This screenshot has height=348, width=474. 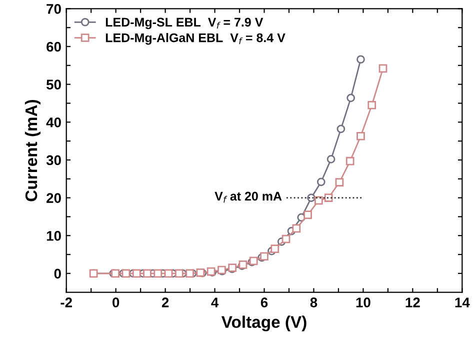 What do you see at coordinates (165, 303) in the screenshot?
I see `x-tick-label: 2` at bounding box center [165, 303].